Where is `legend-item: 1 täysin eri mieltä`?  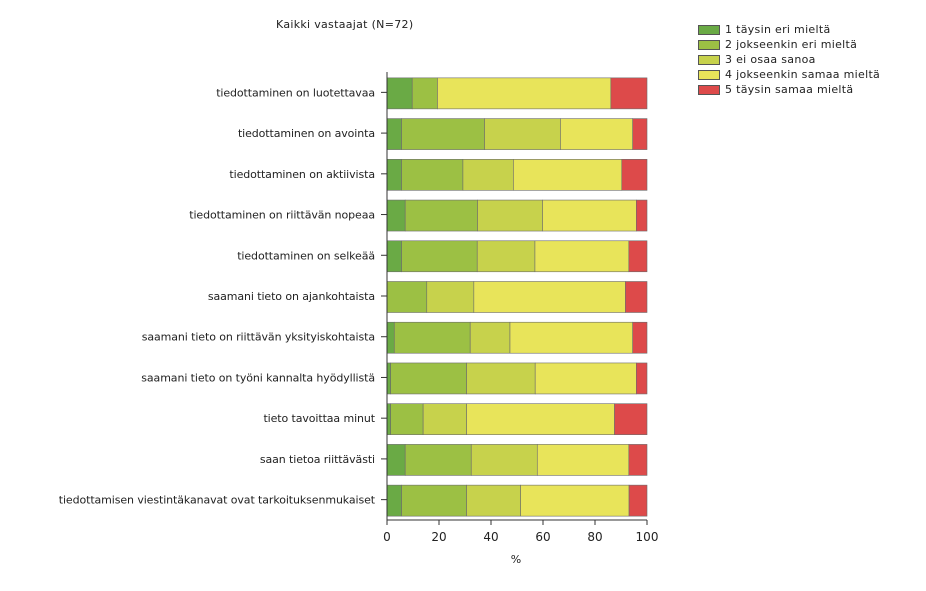 legend-item: 1 täysin eri mieltä is located at coordinates (789, 29).